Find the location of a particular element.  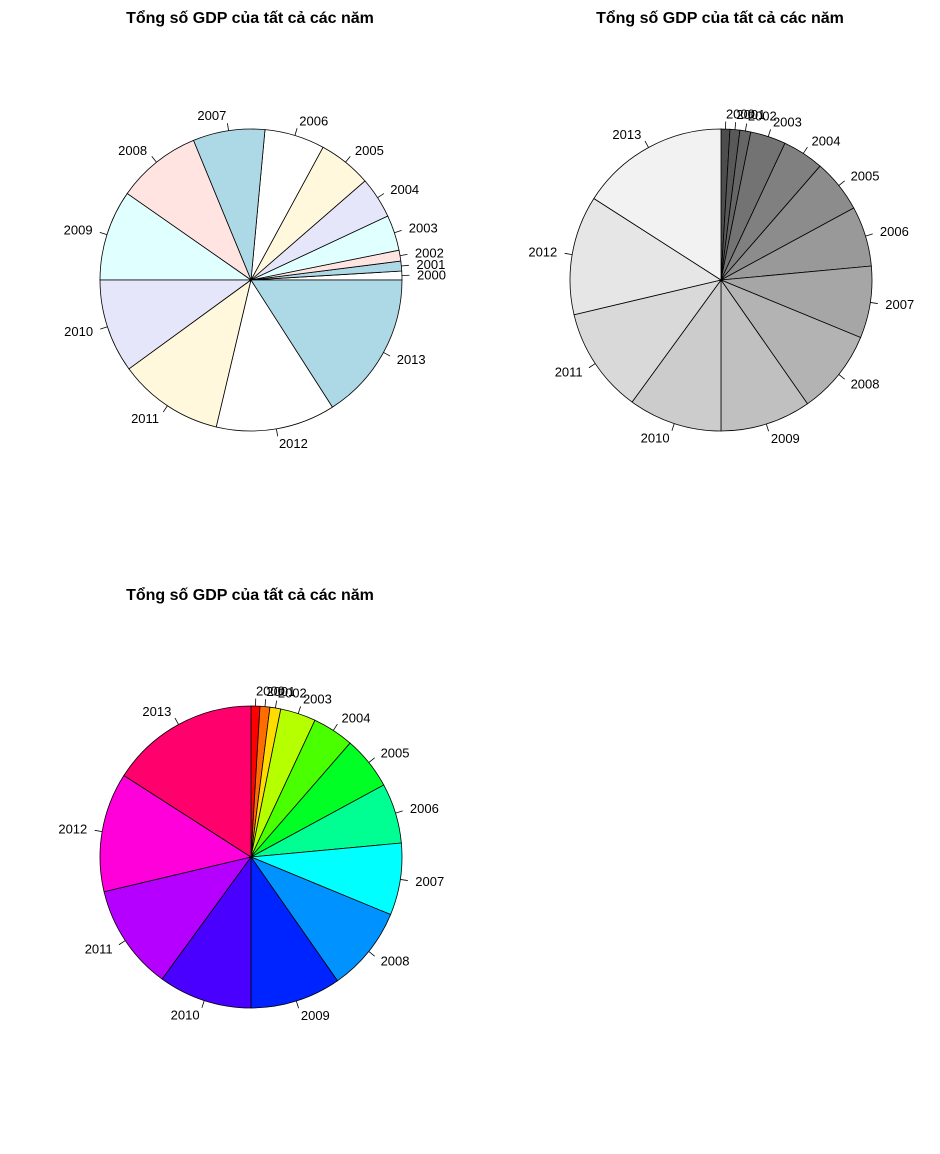

chart-1-title: Tổng số GDP của tất cả các năm is located at coordinates (250, 18).